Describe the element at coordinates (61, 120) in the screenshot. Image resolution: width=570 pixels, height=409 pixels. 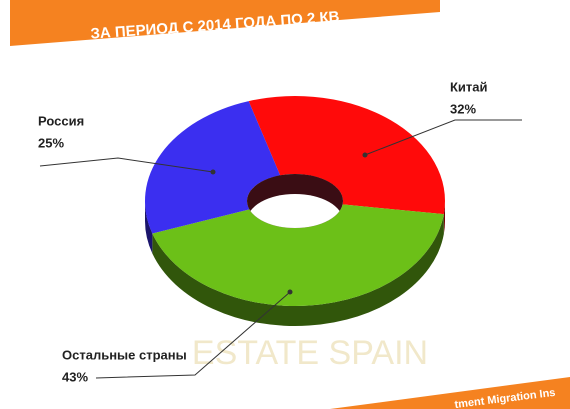
I see `category-label: Россия` at that location.